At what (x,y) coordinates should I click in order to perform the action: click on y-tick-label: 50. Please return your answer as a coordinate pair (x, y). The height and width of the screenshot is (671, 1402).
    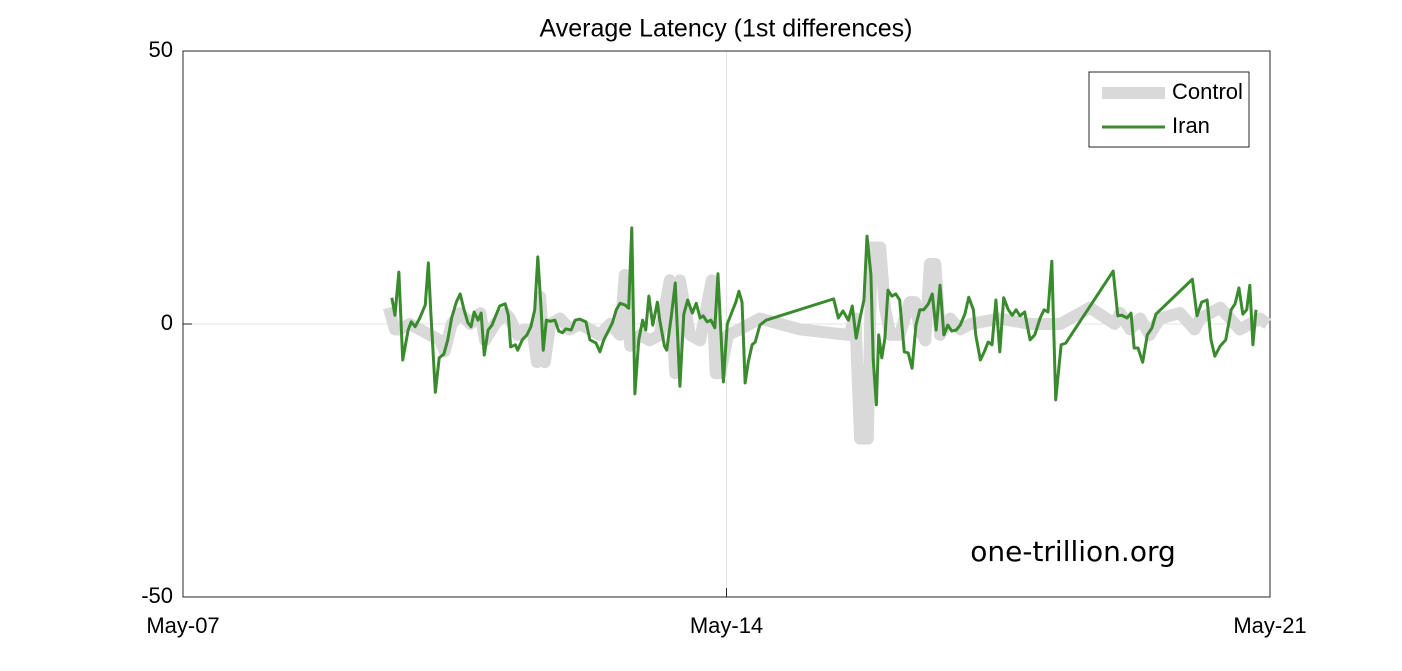
    Looking at the image, I should click on (161, 49).